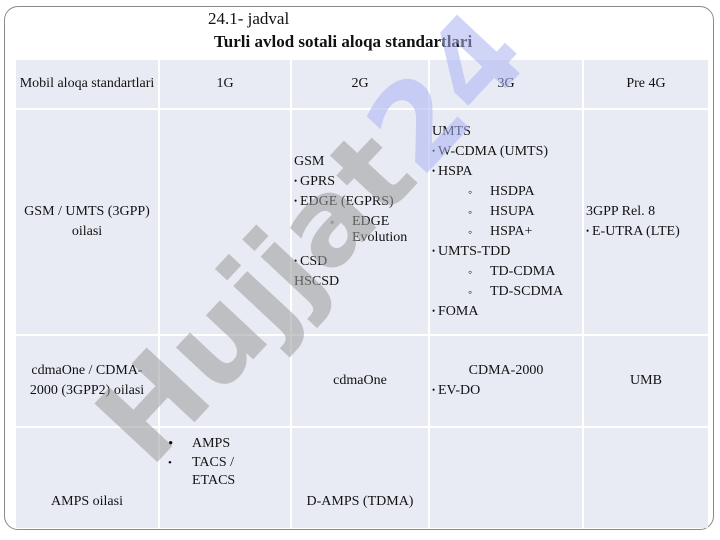  I want to click on header-1g: 1G, so click(225, 84).